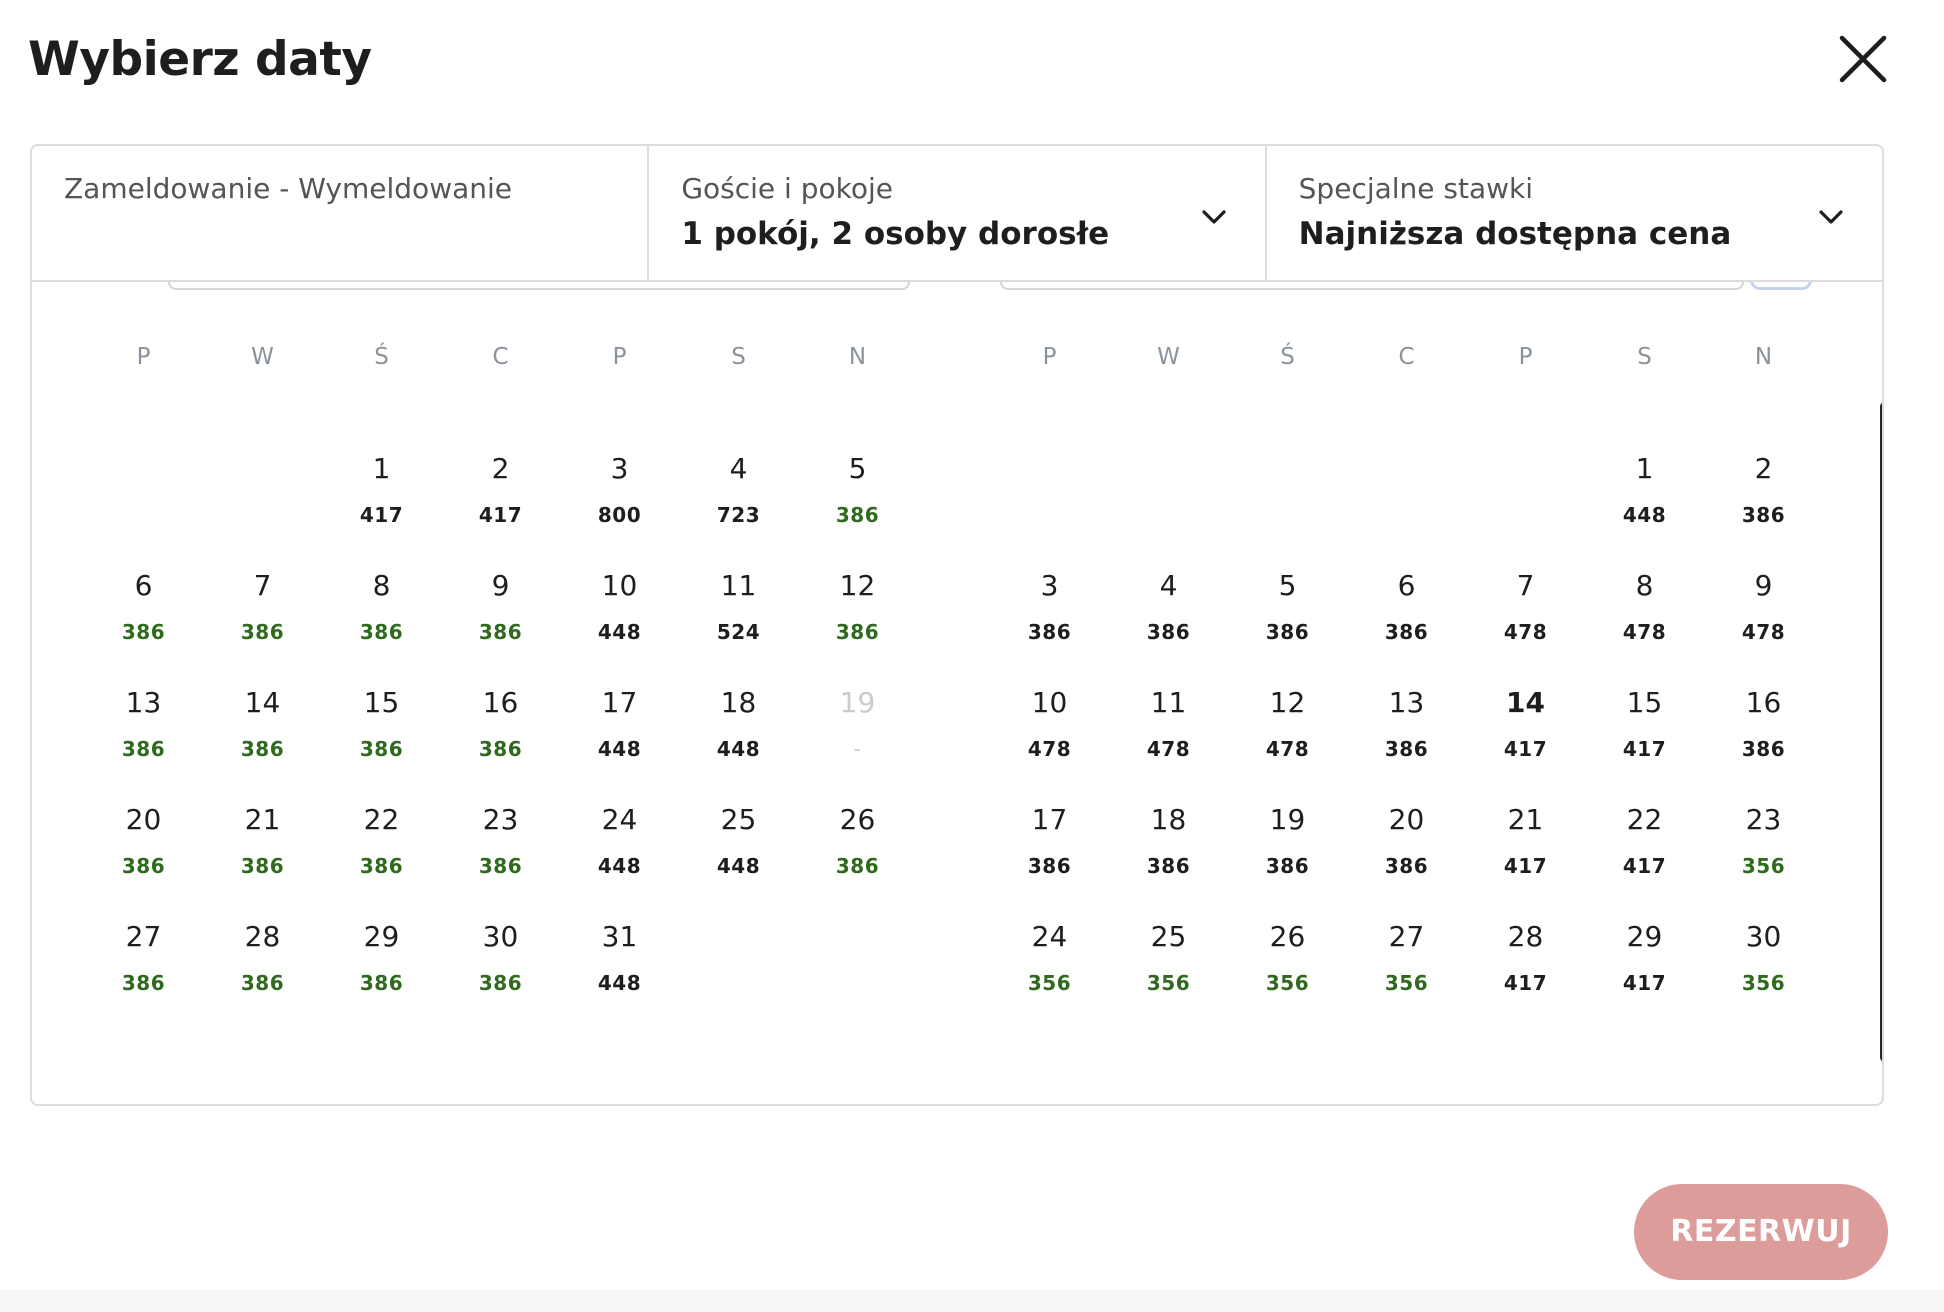 This screenshot has height=1312, width=1944. I want to click on rates-field: Specjalne stawki Najniższa dostępna cena, so click(1574, 213).